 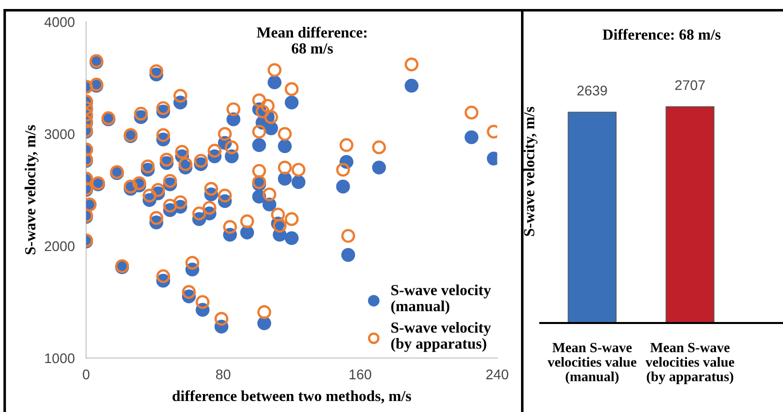 I want to click on x-tick-label: 0, so click(x=86, y=375).